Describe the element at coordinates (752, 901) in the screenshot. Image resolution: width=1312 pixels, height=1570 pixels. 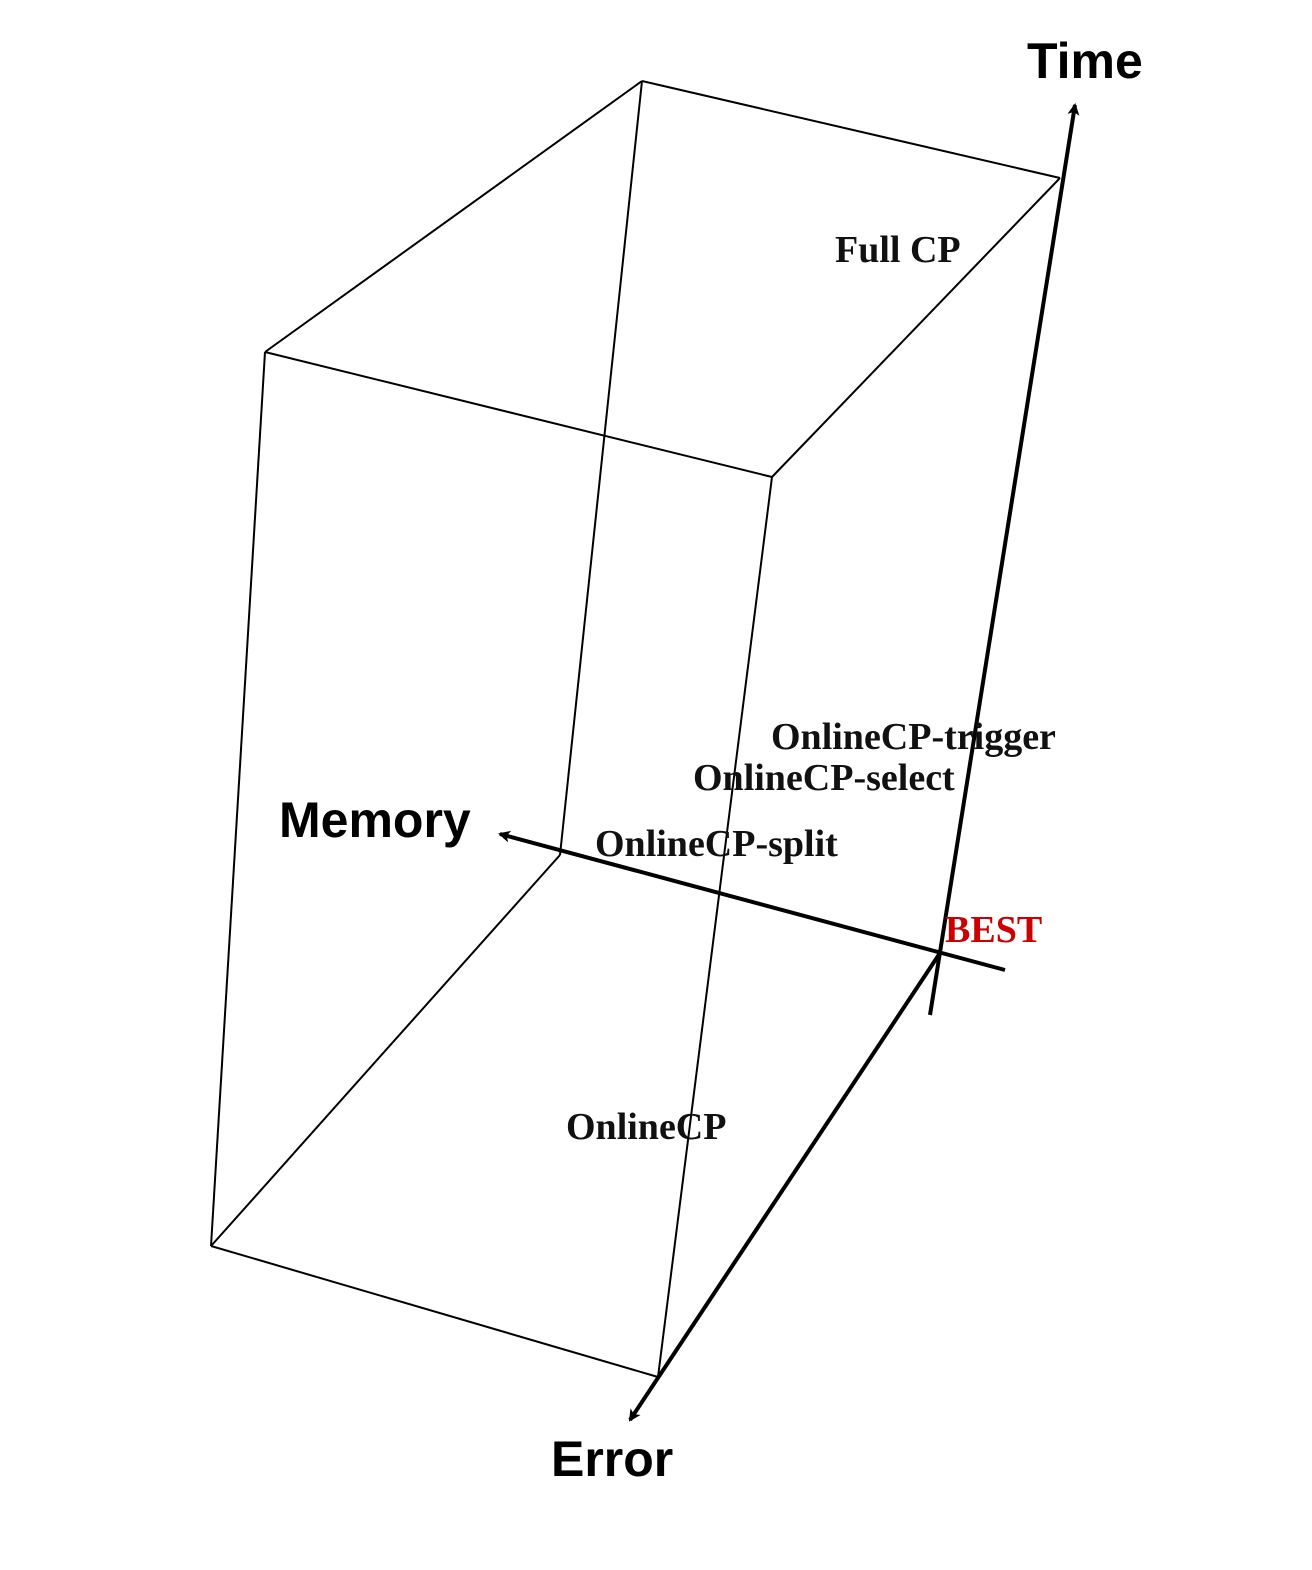
I see `memory-axis` at that location.